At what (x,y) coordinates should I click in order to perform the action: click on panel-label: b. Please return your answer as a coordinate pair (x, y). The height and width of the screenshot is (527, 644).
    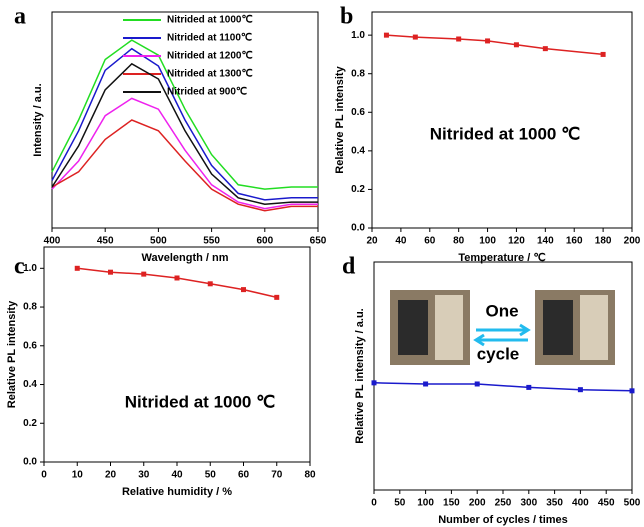
    Looking at the image, I should click on (346, 17).